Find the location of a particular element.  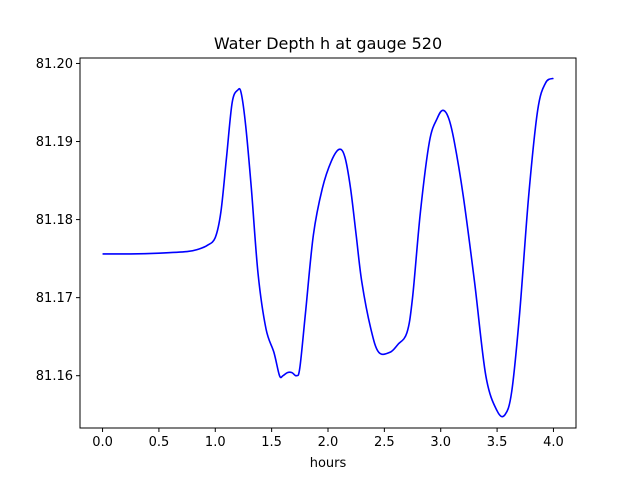

y-axis: 81.16 81.17 81.18 81.19 81.20 is located at coordinates (58, 220).